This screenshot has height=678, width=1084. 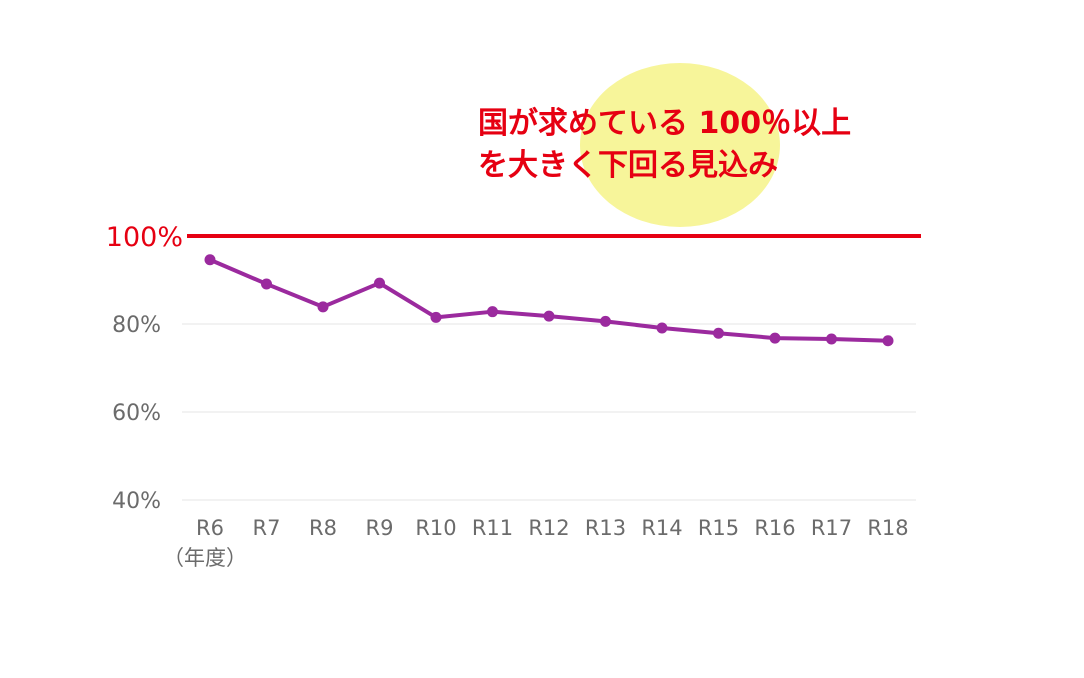 I want to click on annotation-line-1: 国が求めている 100％以上, so click(x=664, y=123).